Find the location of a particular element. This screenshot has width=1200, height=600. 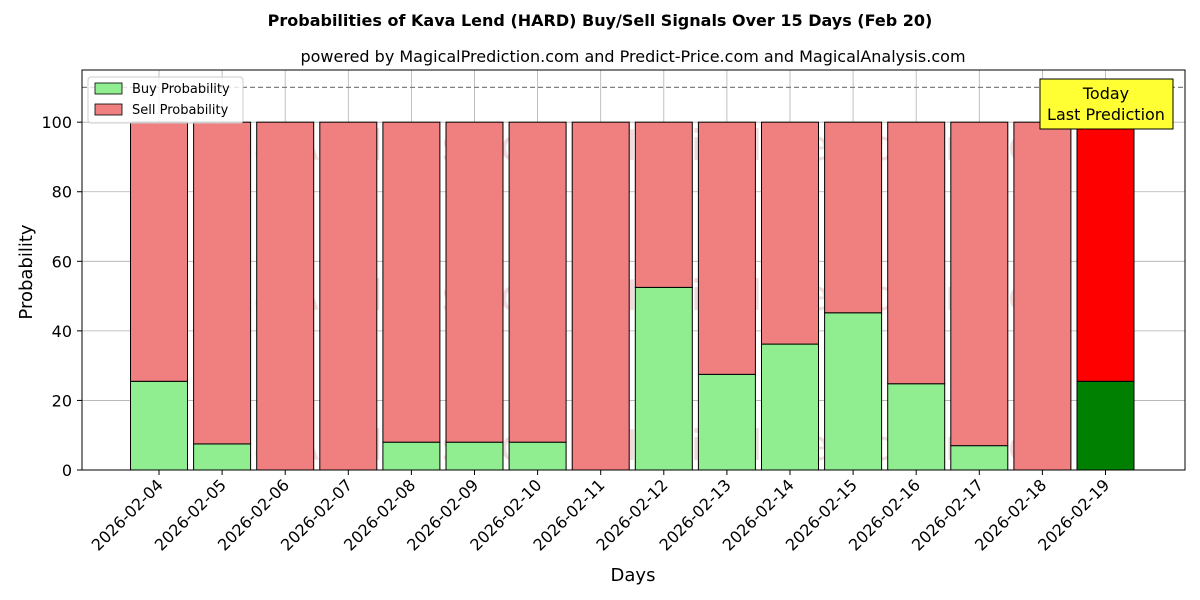

annotation-box is located at coordinates (1106, 104).